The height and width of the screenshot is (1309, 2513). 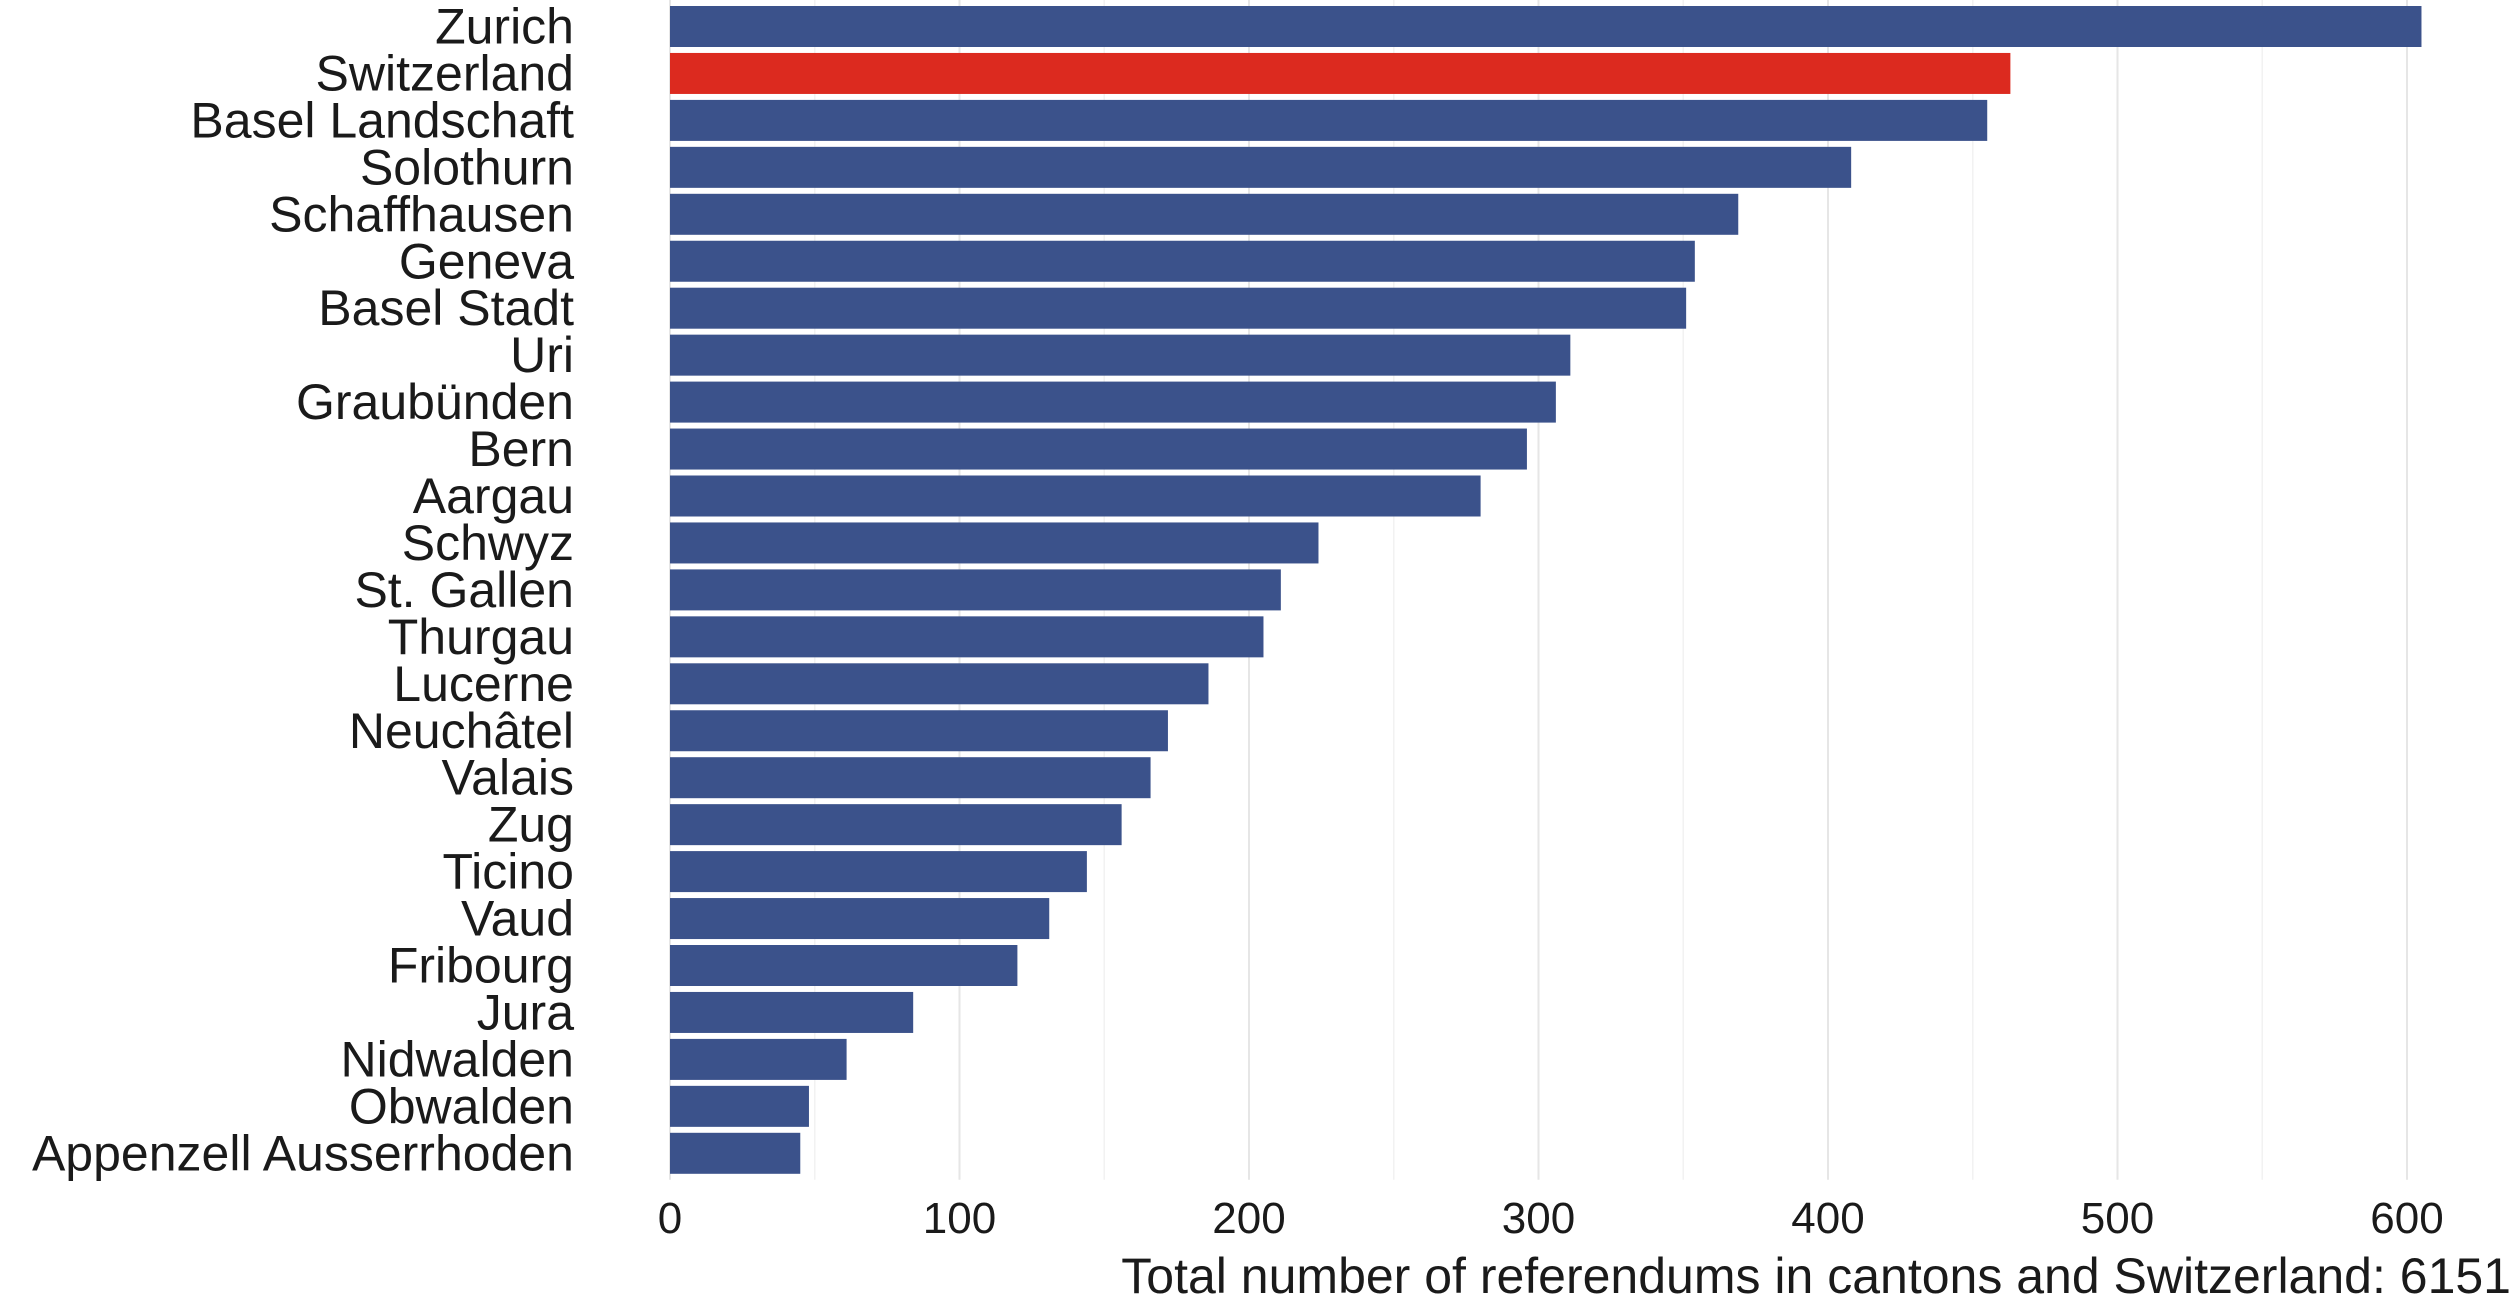 I want to click on category-label-obwalden: Obwalden, so click(x=461, y=1106).